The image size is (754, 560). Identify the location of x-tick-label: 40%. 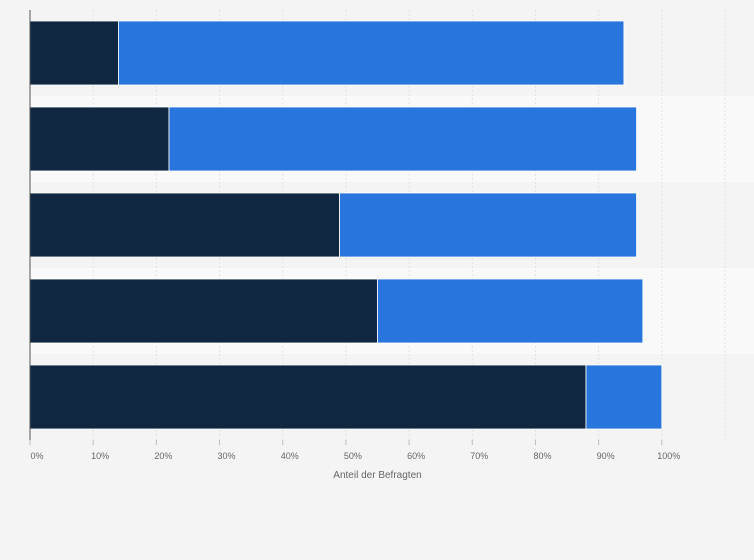
(290, 456).